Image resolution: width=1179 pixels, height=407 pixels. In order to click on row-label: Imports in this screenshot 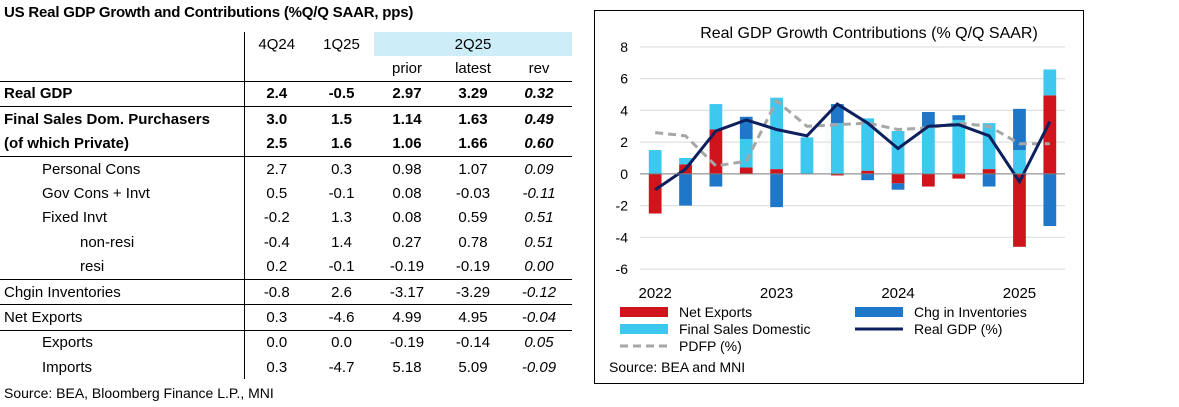, I will do `click(122, 367)`.